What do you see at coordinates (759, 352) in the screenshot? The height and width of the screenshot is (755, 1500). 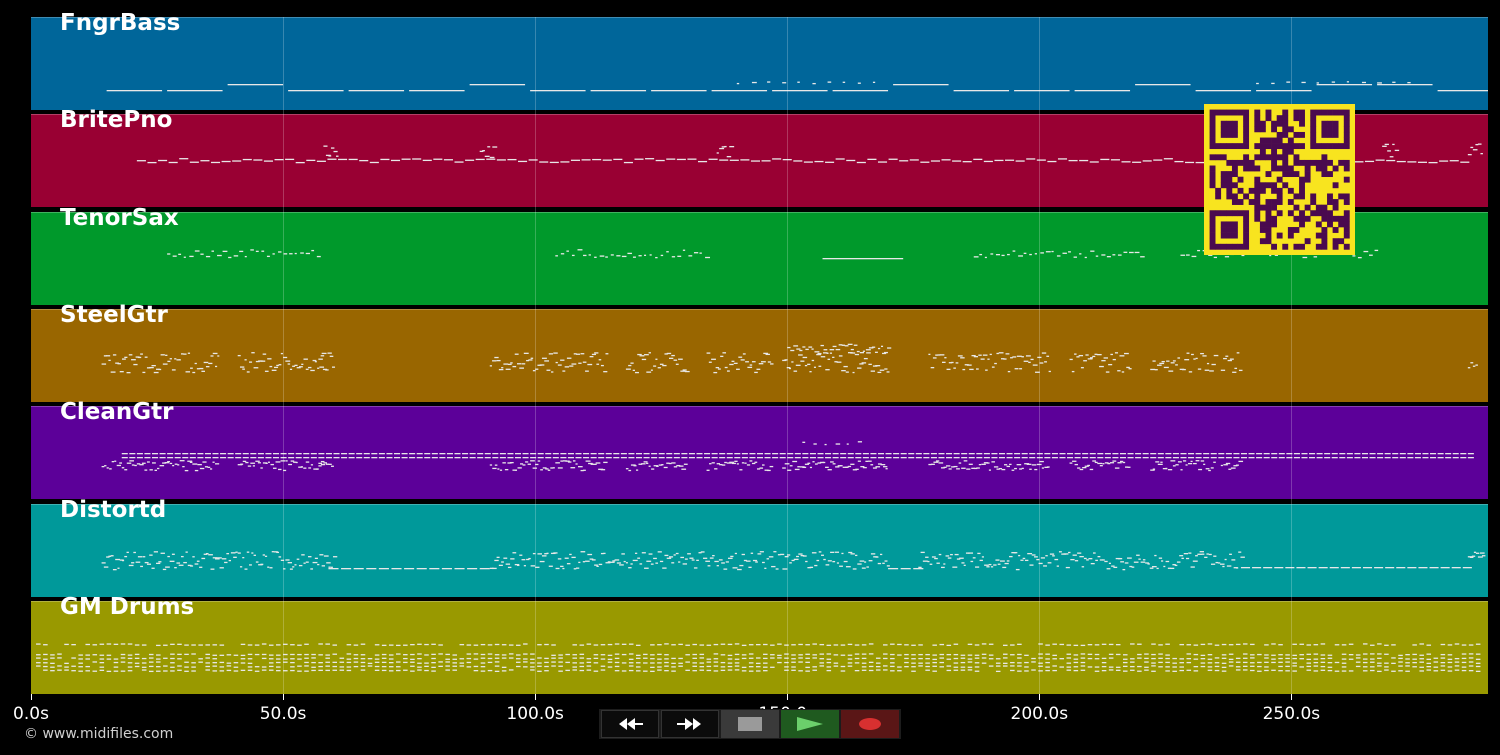 I see `track-lane: SteelGtr` at bounding box center [759, 352].